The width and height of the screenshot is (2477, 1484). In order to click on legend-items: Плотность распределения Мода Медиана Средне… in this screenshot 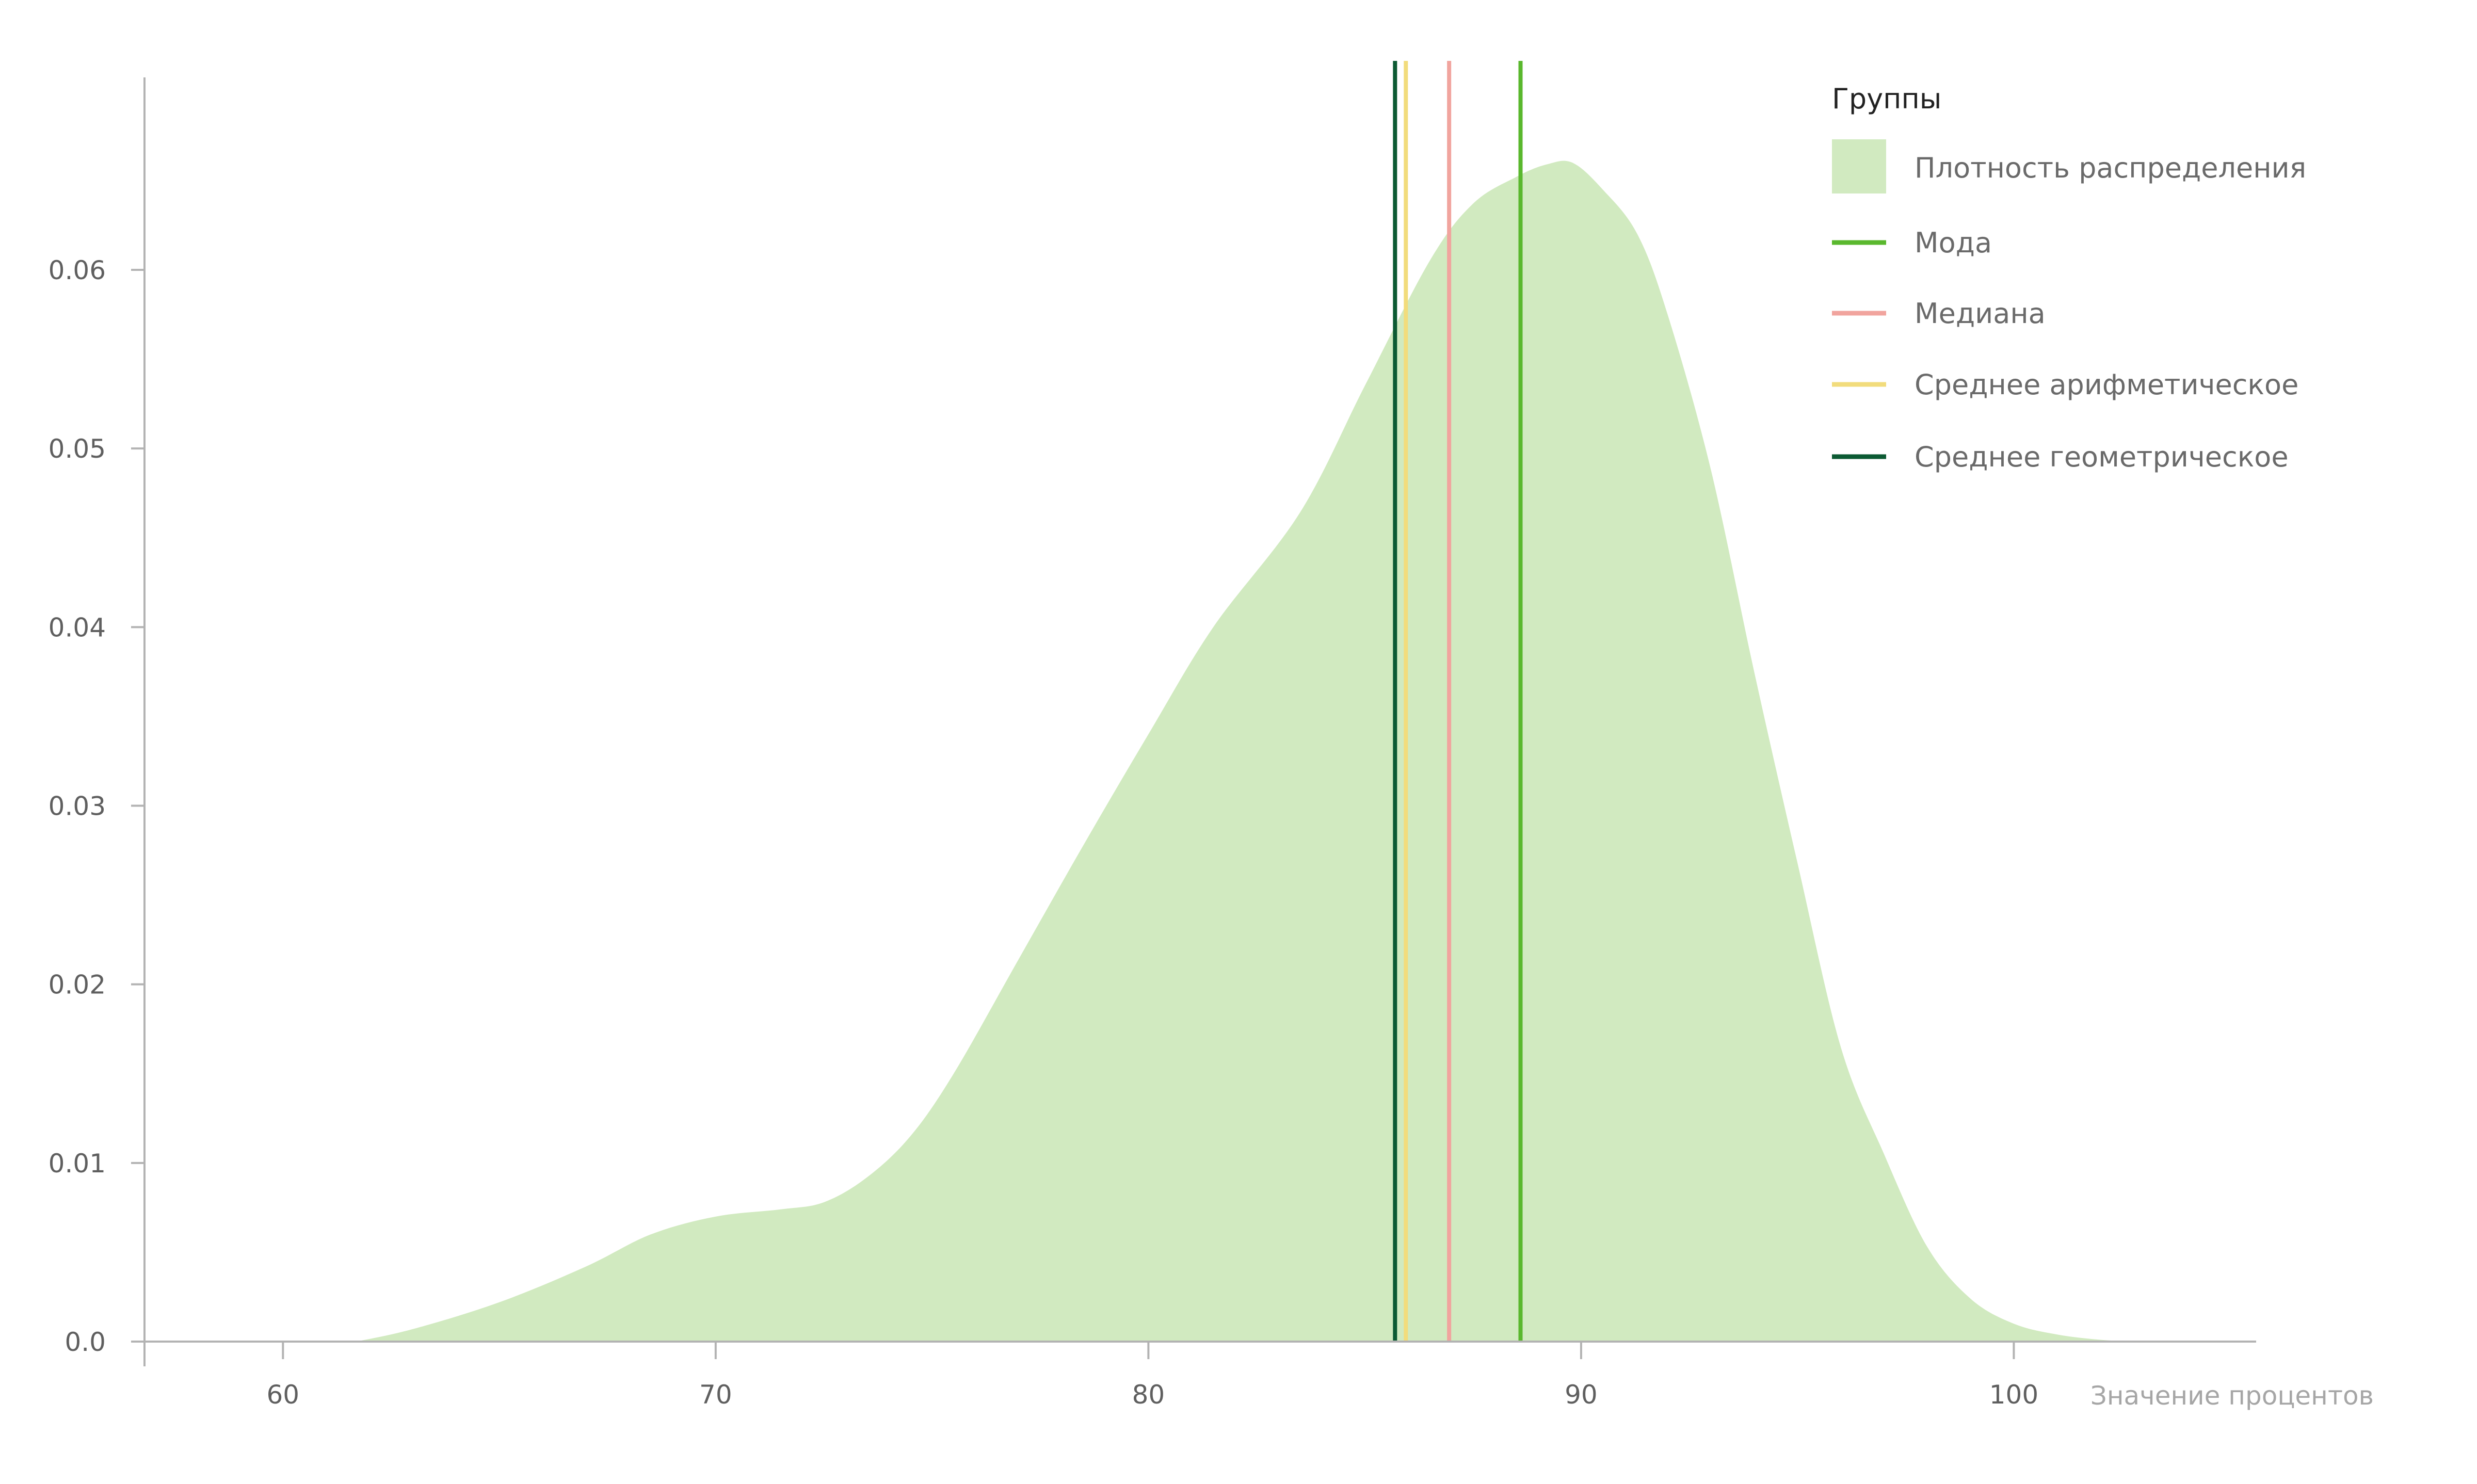, I will do `click(2069, 306)`.